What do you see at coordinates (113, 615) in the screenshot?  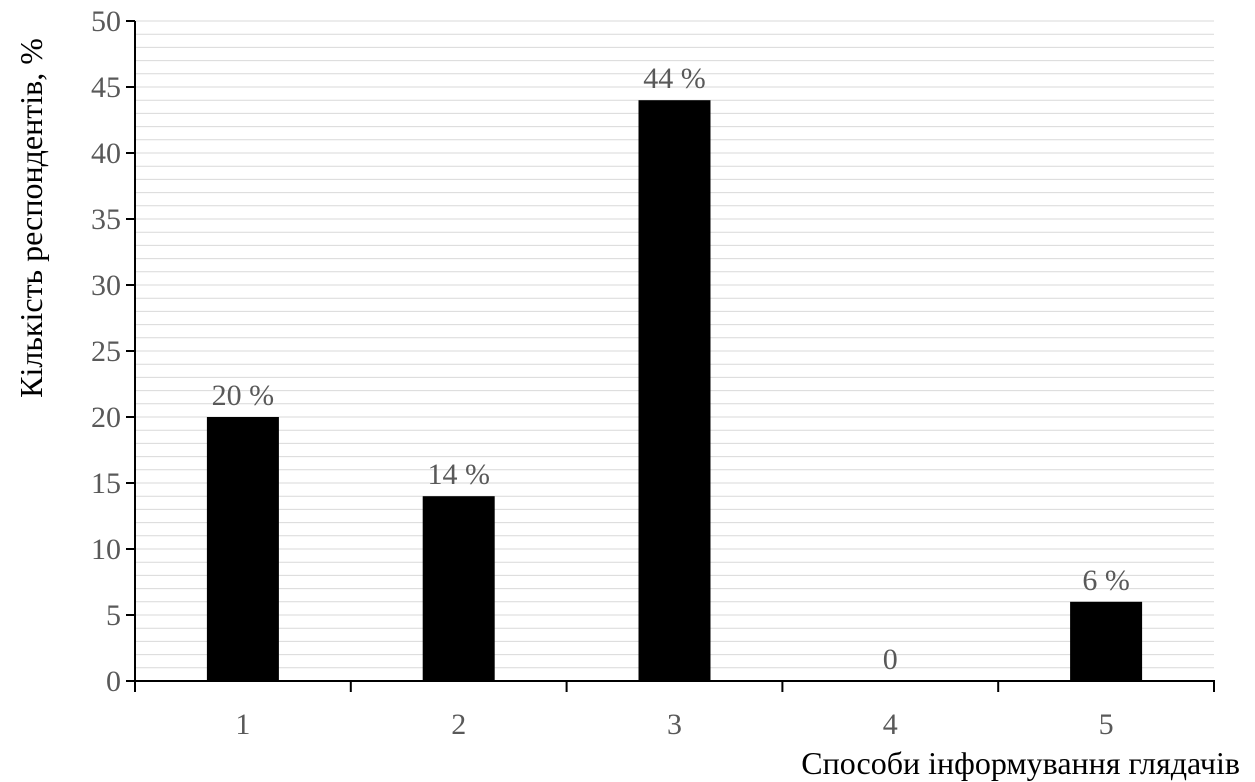 I see `y-tick-label: 5` at bounding box center [113, 615].